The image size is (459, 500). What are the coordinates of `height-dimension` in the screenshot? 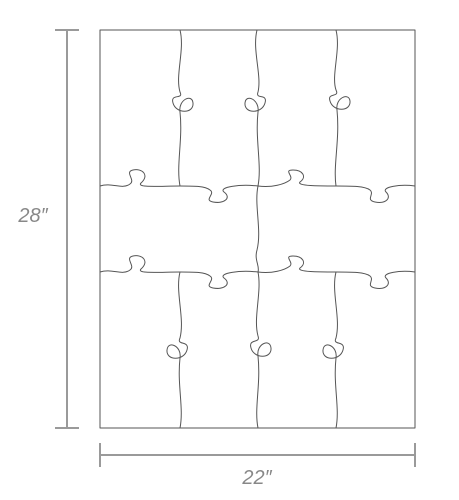 It's located at (67, 229).